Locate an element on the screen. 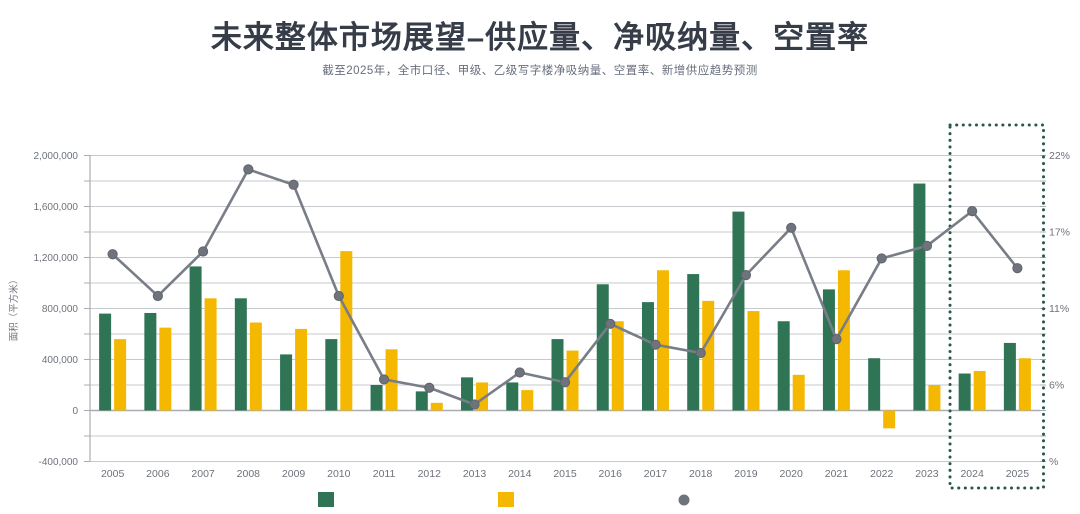 The image size is (1080, 514). x-axis-label-2009: 2009 is located at coordinates (294, 474).